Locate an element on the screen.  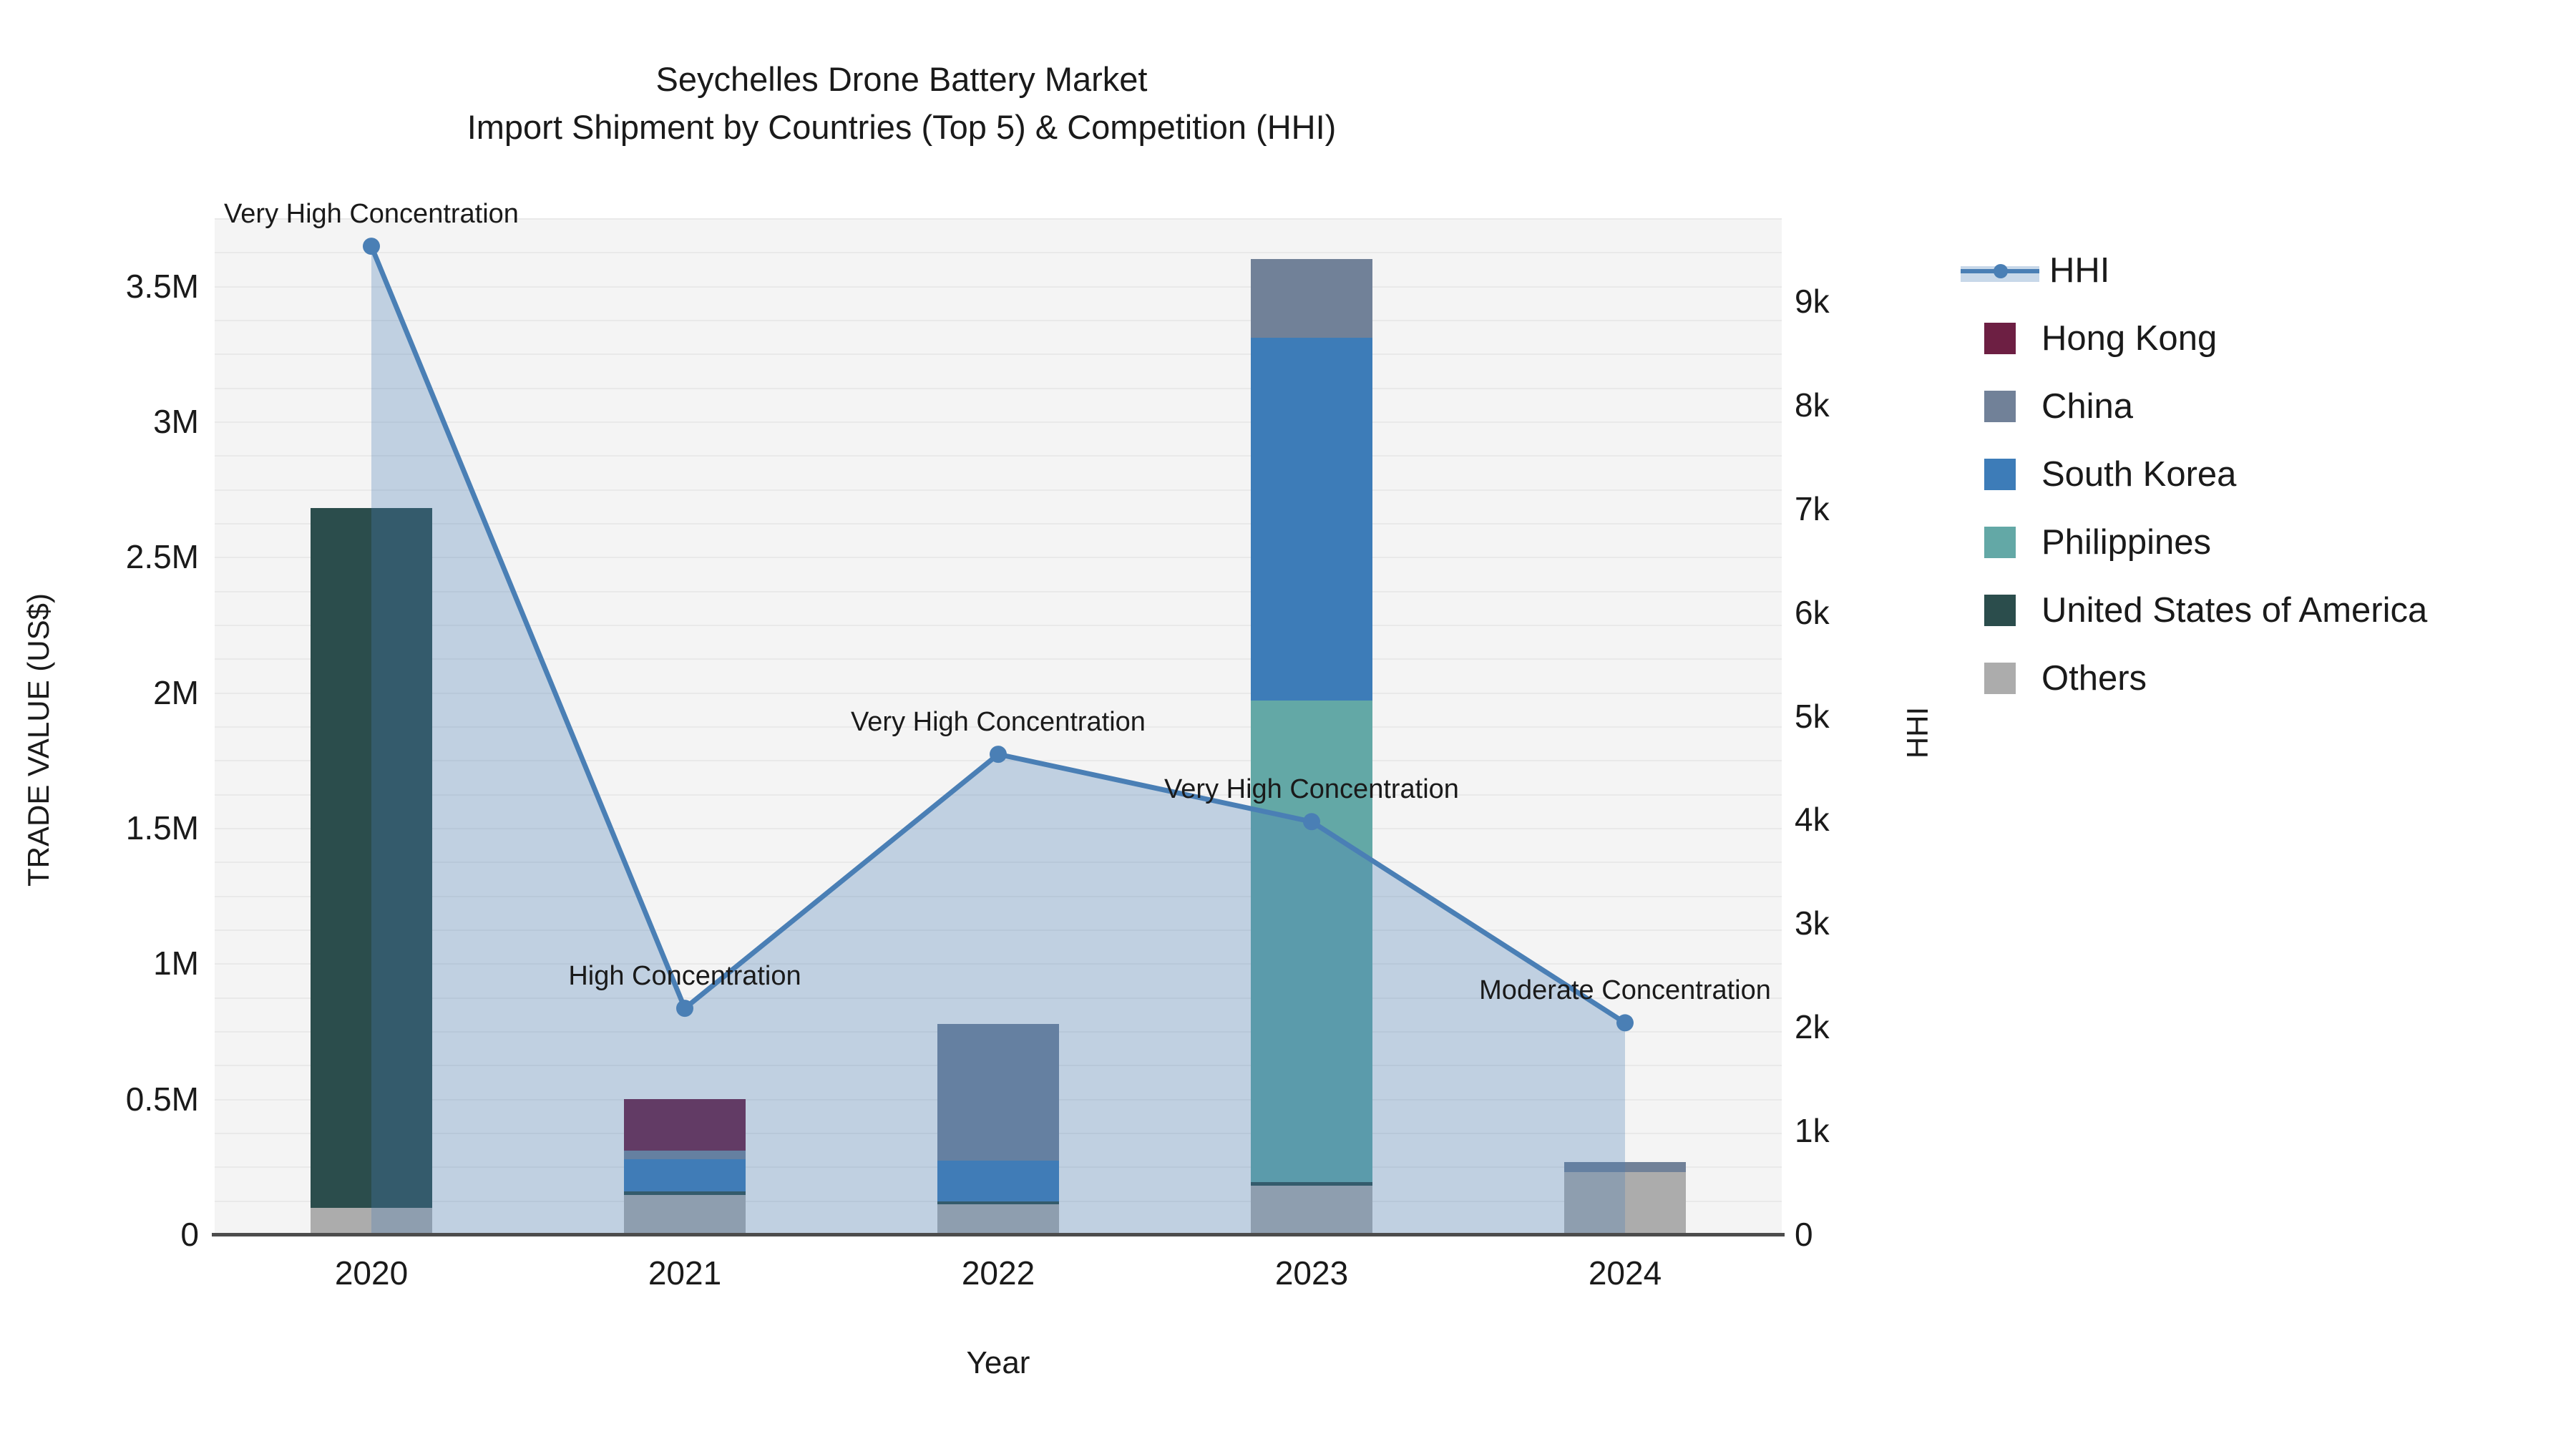
x-axis-tick: 2024 is located at coordinates (1625, 1273).